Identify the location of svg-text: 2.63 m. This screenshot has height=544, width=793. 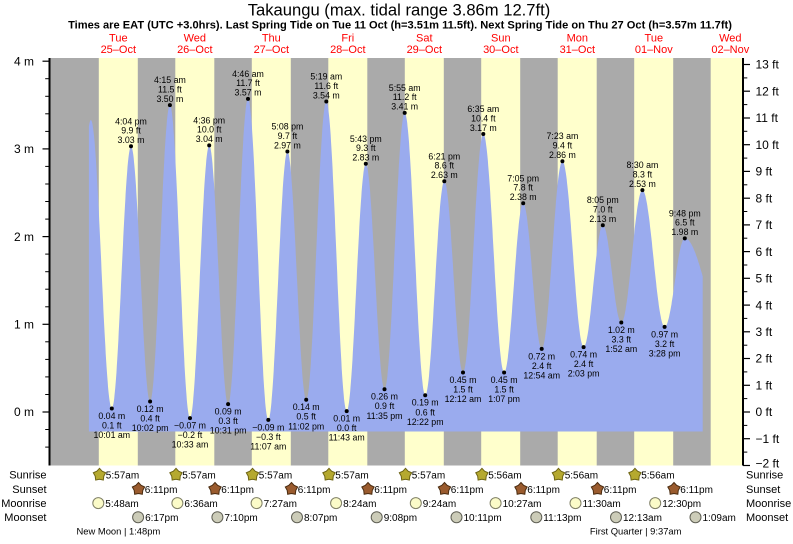
(444, 175).